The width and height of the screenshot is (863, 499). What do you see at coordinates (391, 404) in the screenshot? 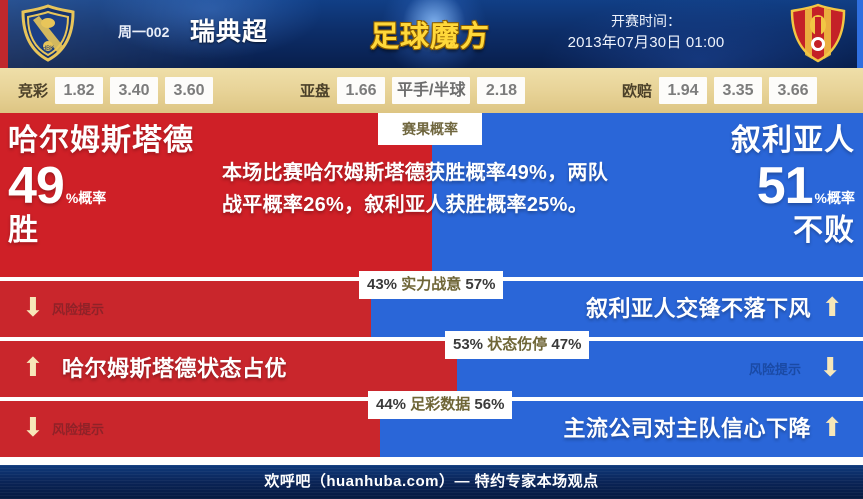
I see `stat-left-percent: 44%` at bounding box center [391, 404].